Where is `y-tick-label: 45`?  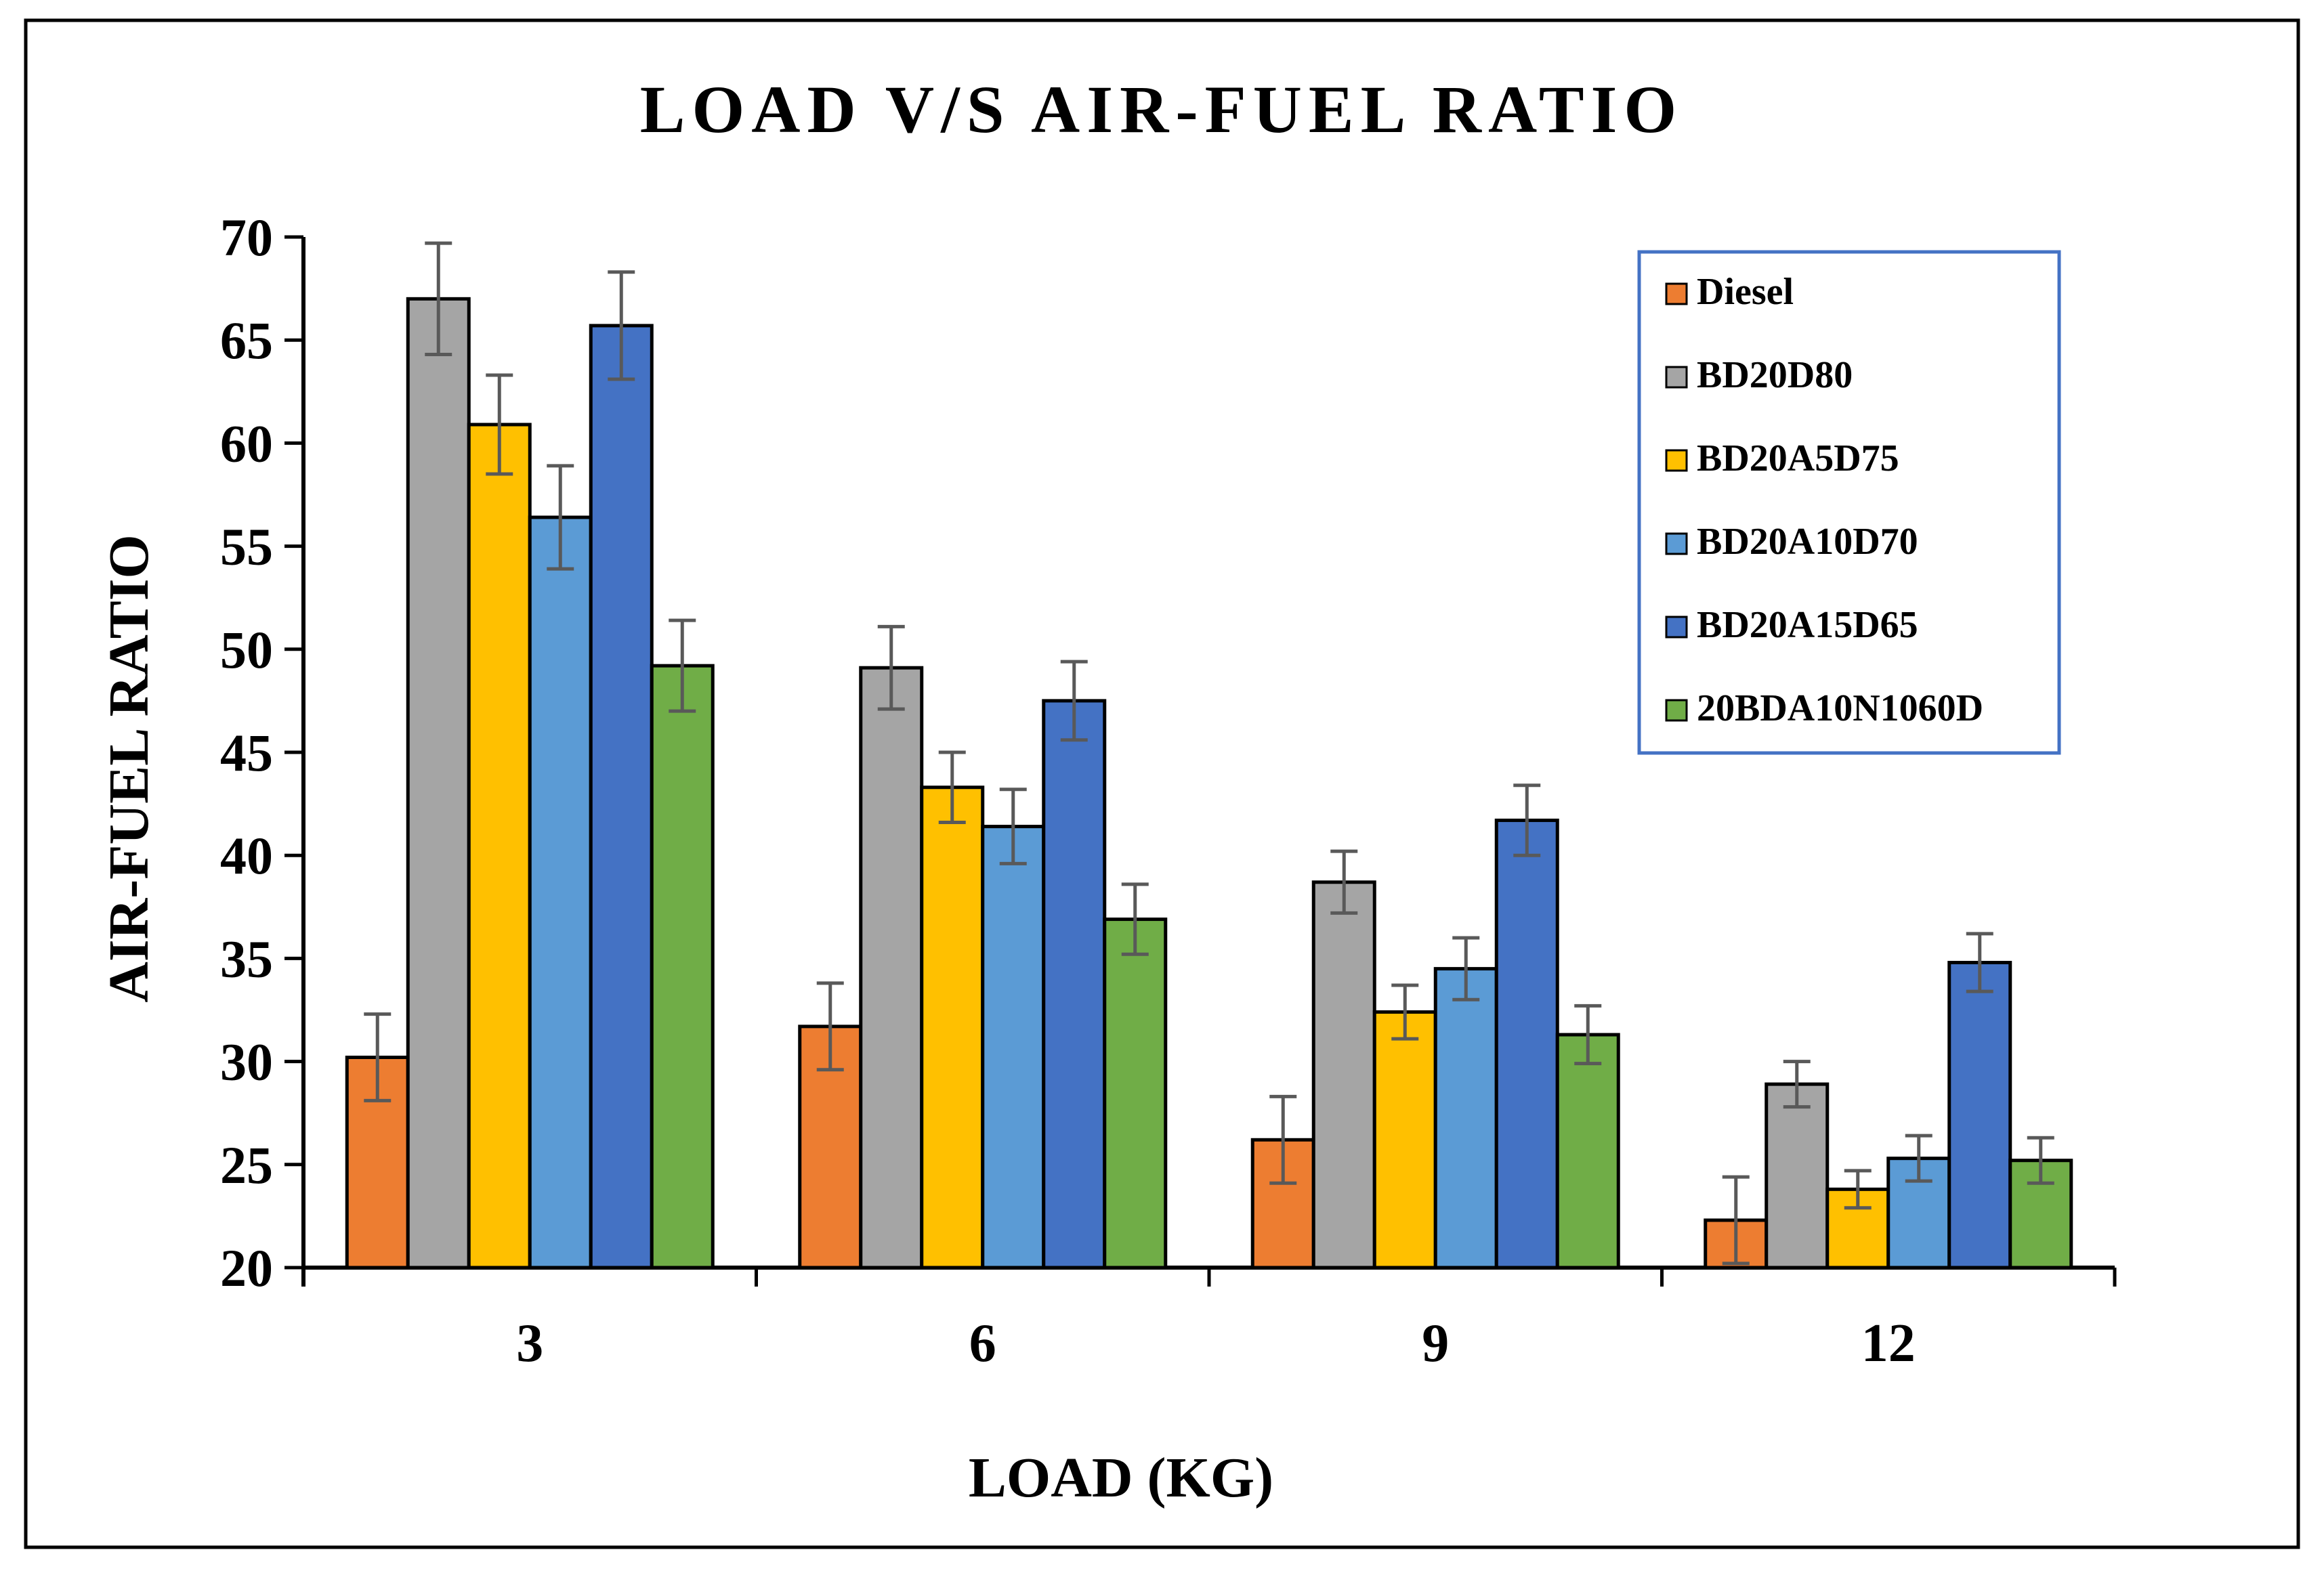
y-tick-label: 45 is located at coordinates (246, 752).